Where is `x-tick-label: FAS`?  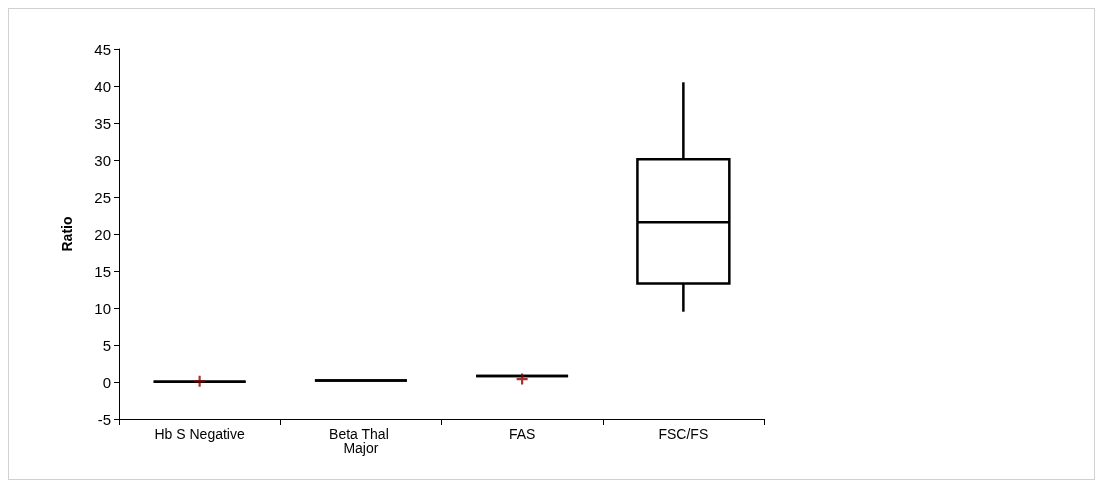
x-tick-label: FAS is located at coordinates (522, 434).